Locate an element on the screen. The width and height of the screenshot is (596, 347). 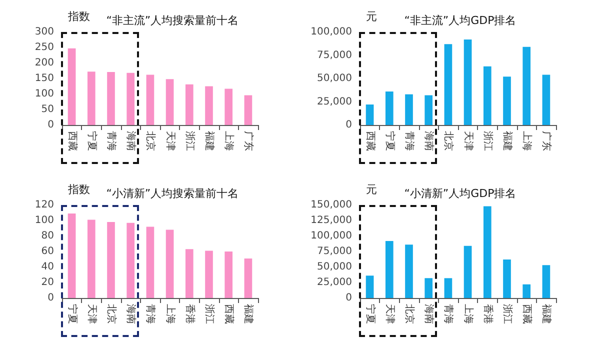
chart-title: “非主流”人均GDP排名 is located at coordinates (460, 20).